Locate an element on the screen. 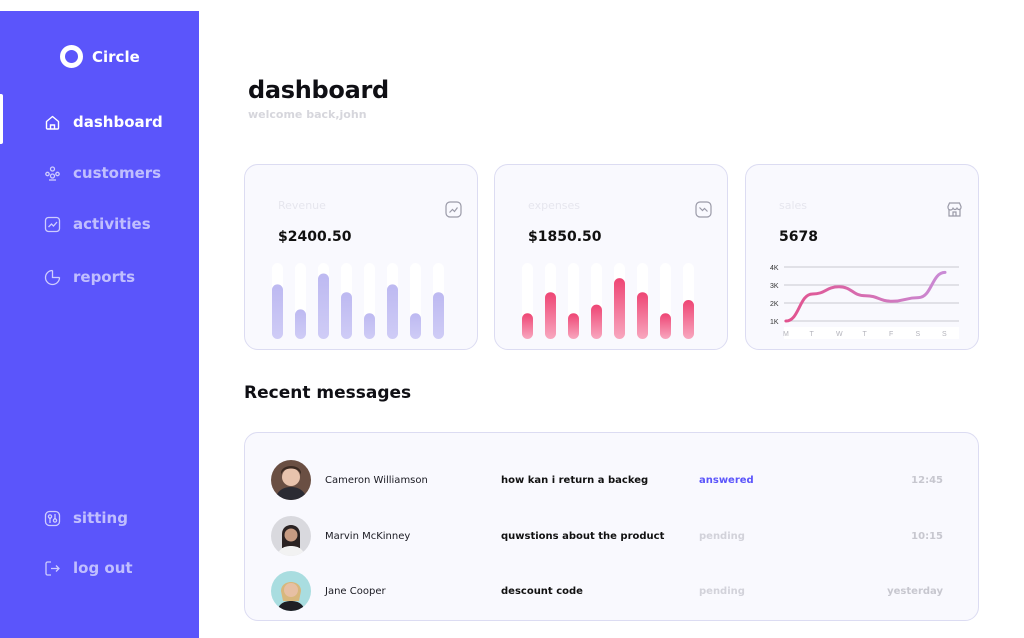 This screenshot has height=638, width=1024. message-subject: quwstions about the product is located at coordinates (583, 536).